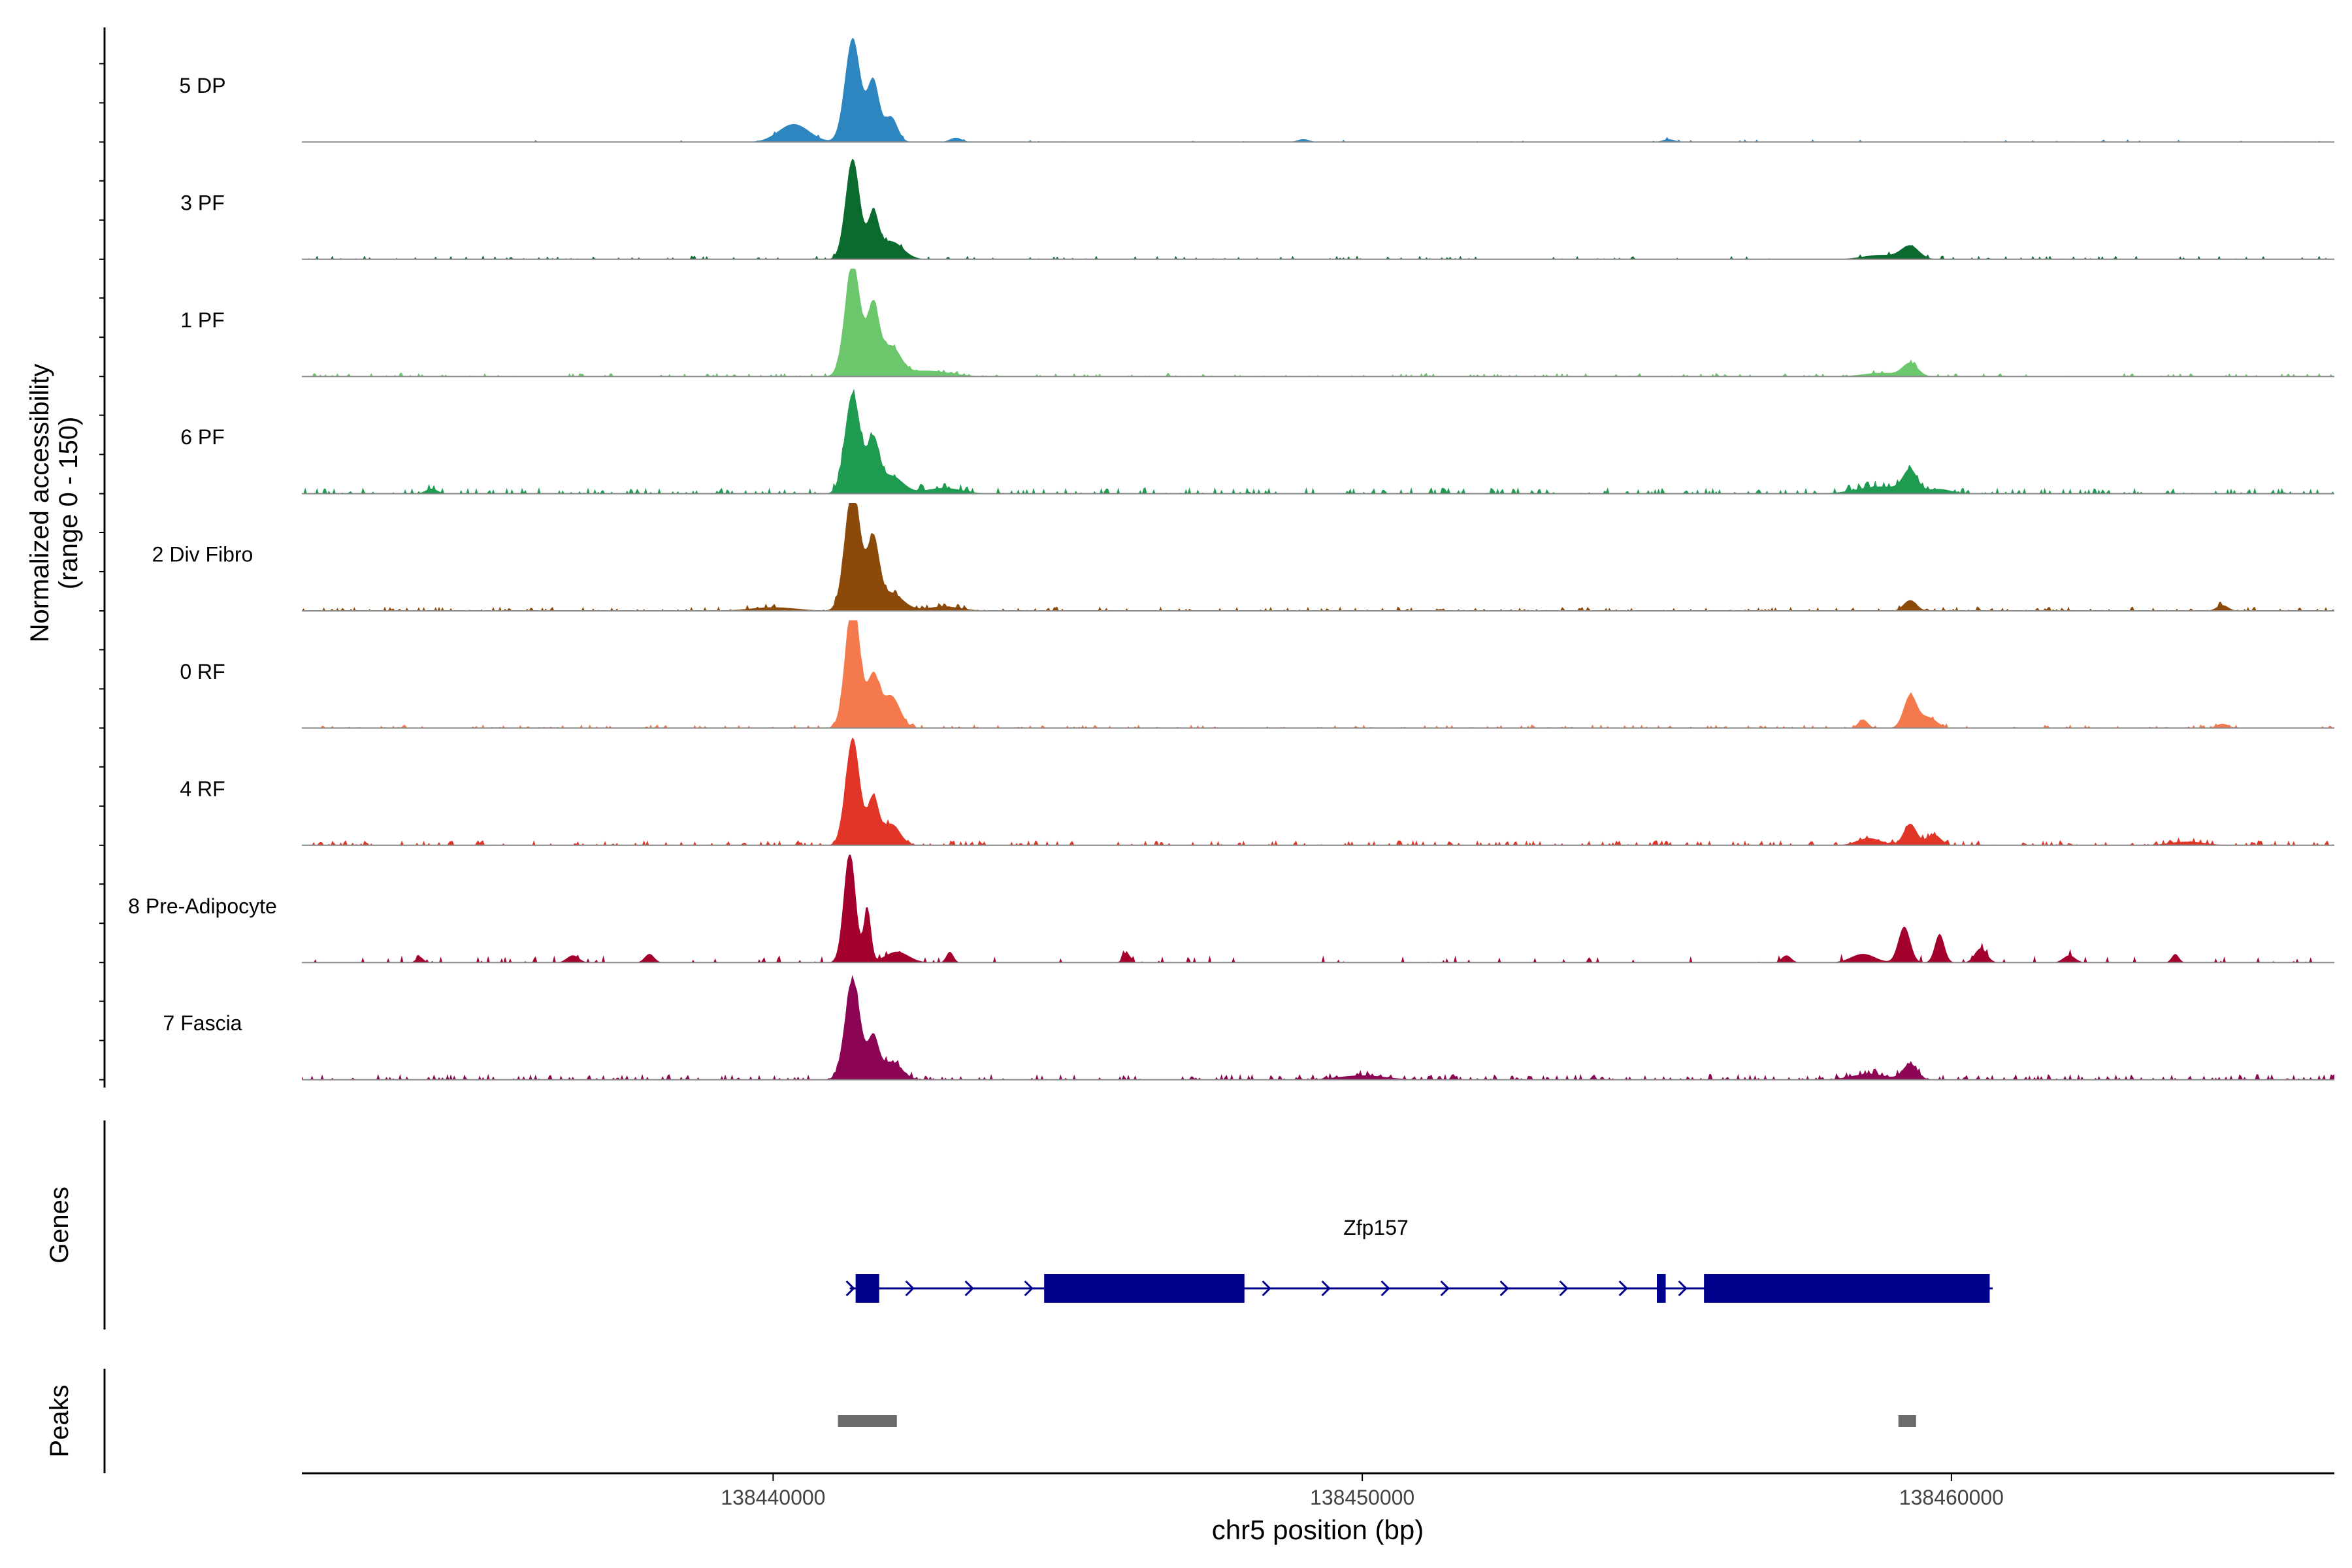 The image size is (2352, 1568). I want to click on coverage-track: 0 RF, so click(1257, 674).